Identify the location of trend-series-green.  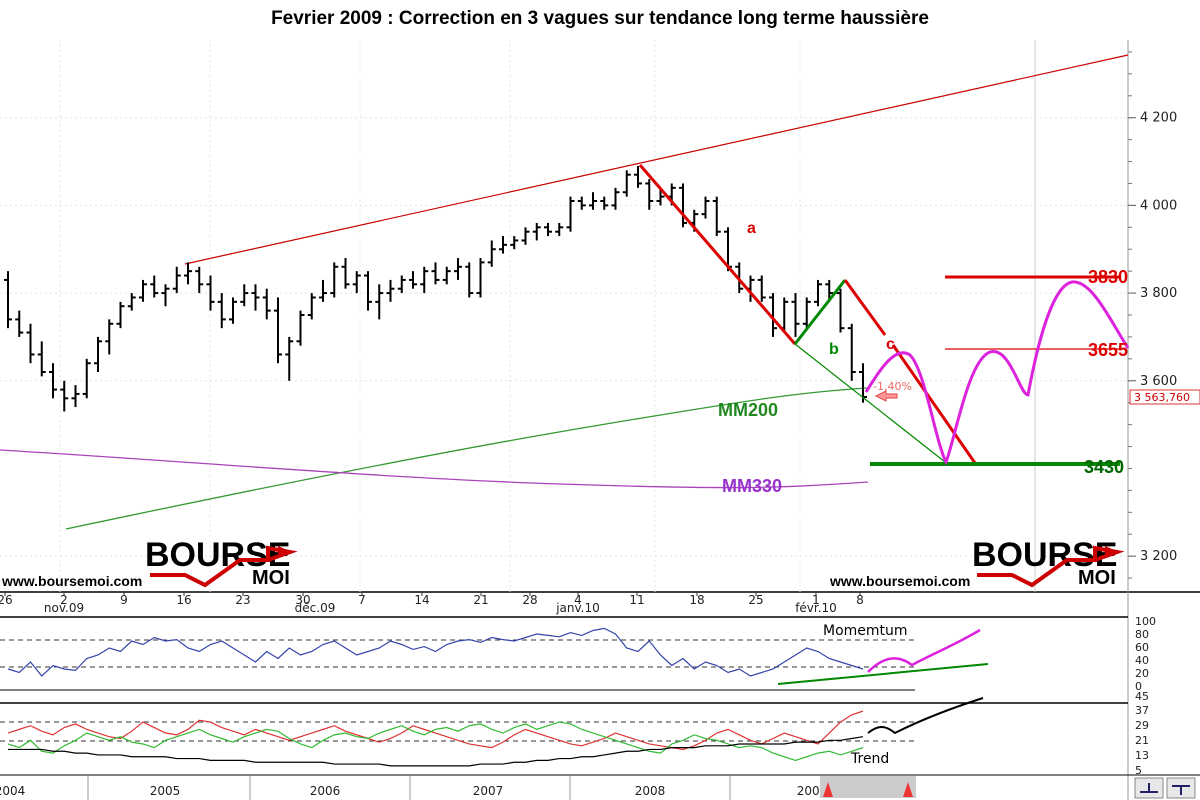
(435, 741).